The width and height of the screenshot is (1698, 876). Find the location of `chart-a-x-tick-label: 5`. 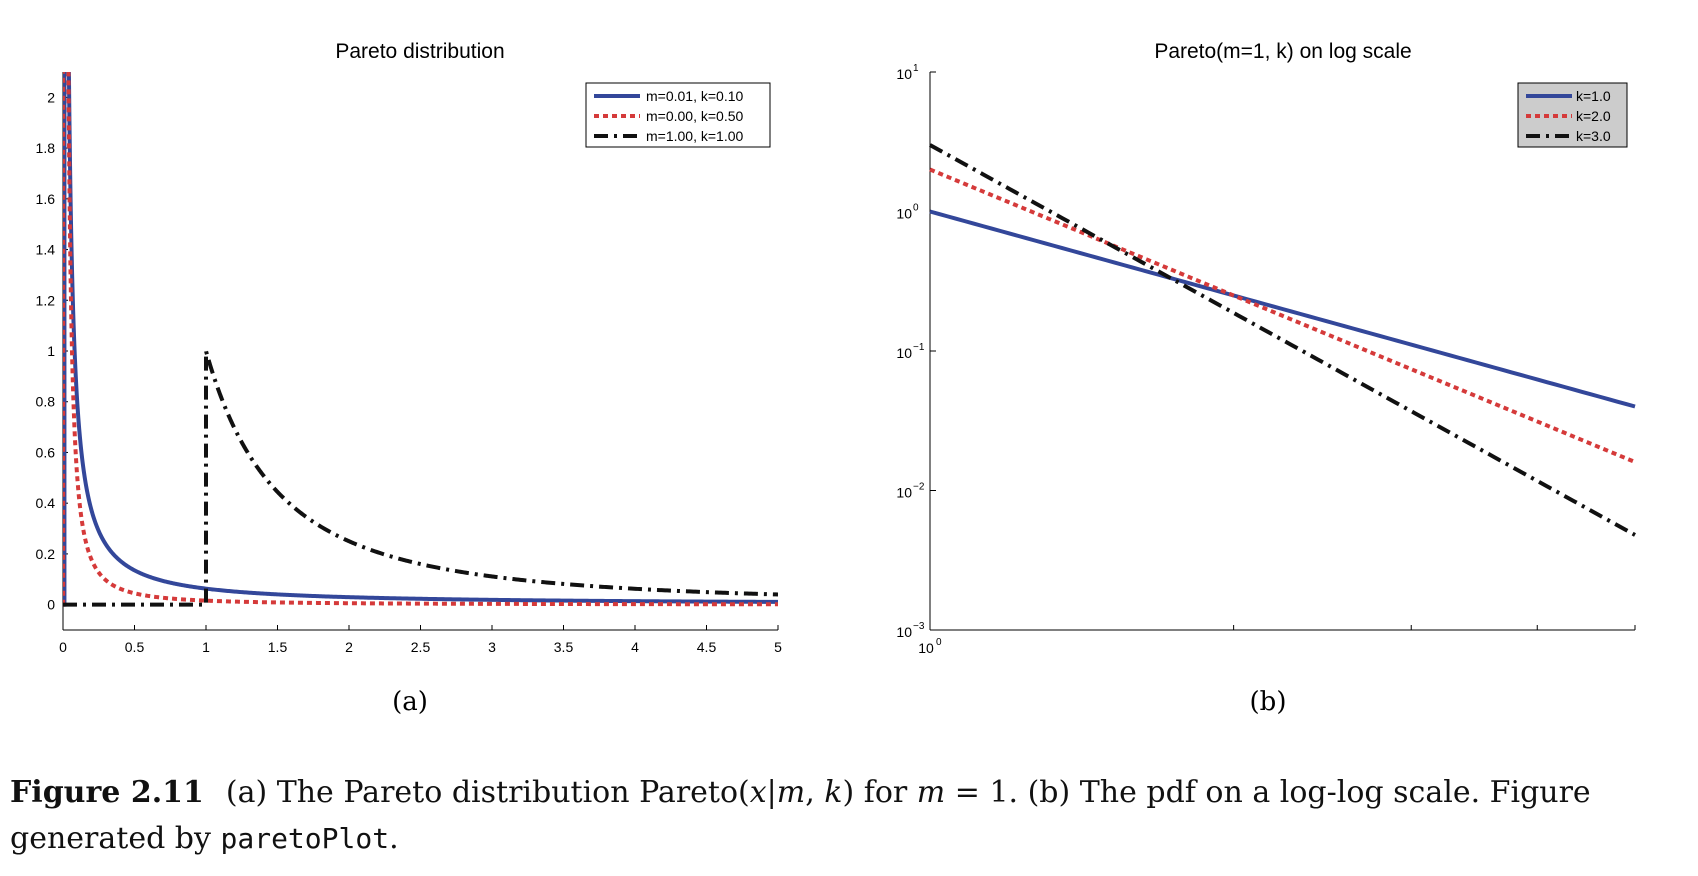

chart-a-x-tick-label: 5 is located at coordinates (778, 647).